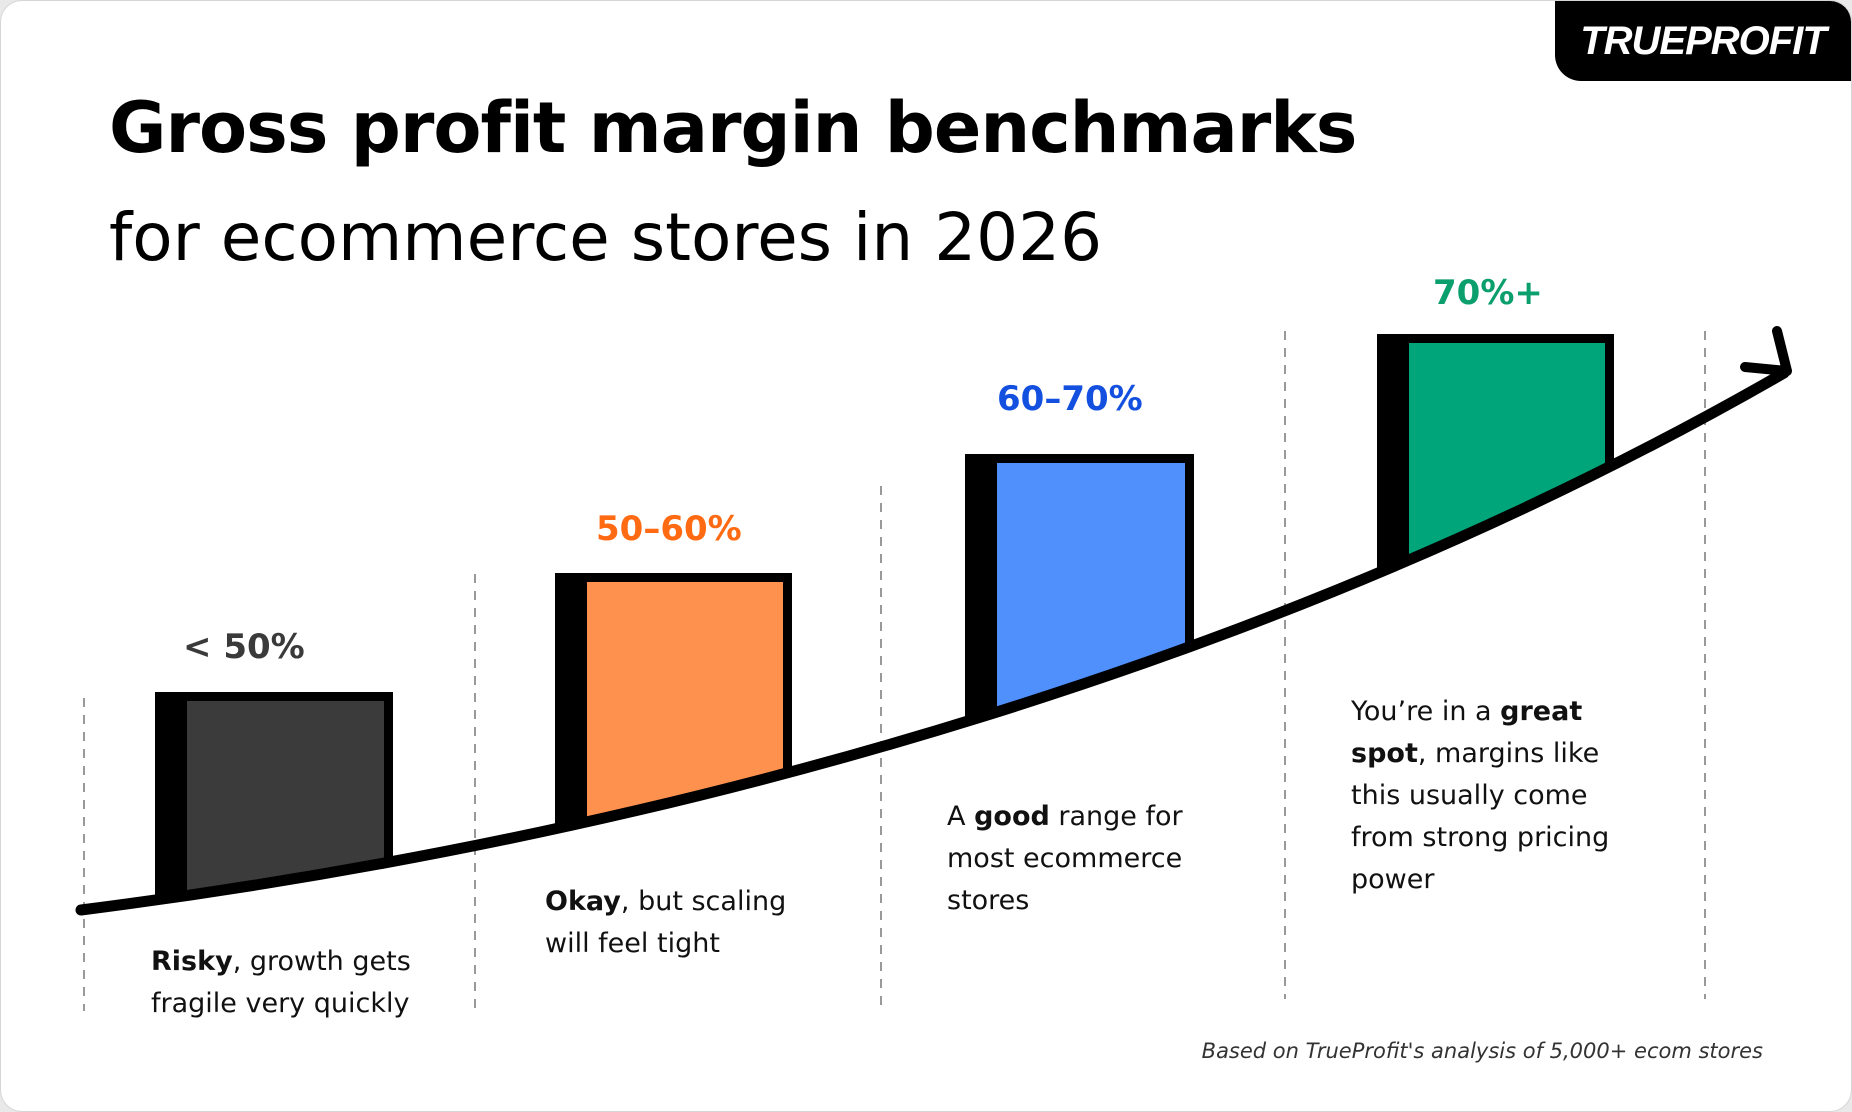  Describe the element at coordinates (733, 128) in the screenshot. I see `page-title: Gross profit margin benchmarks` at that location.